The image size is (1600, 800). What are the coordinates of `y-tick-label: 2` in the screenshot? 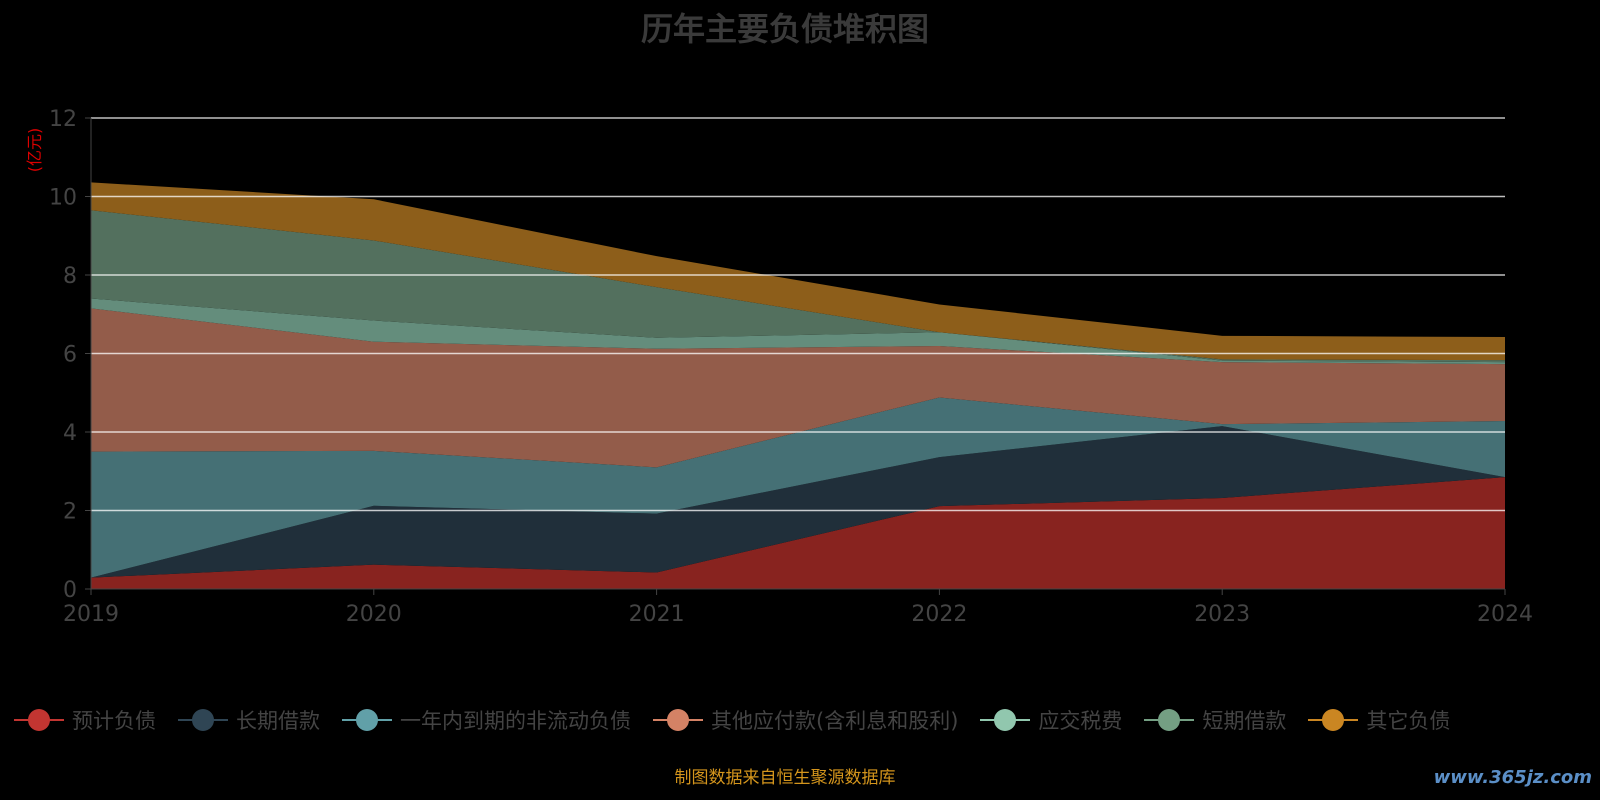 It's located at (70, 512).